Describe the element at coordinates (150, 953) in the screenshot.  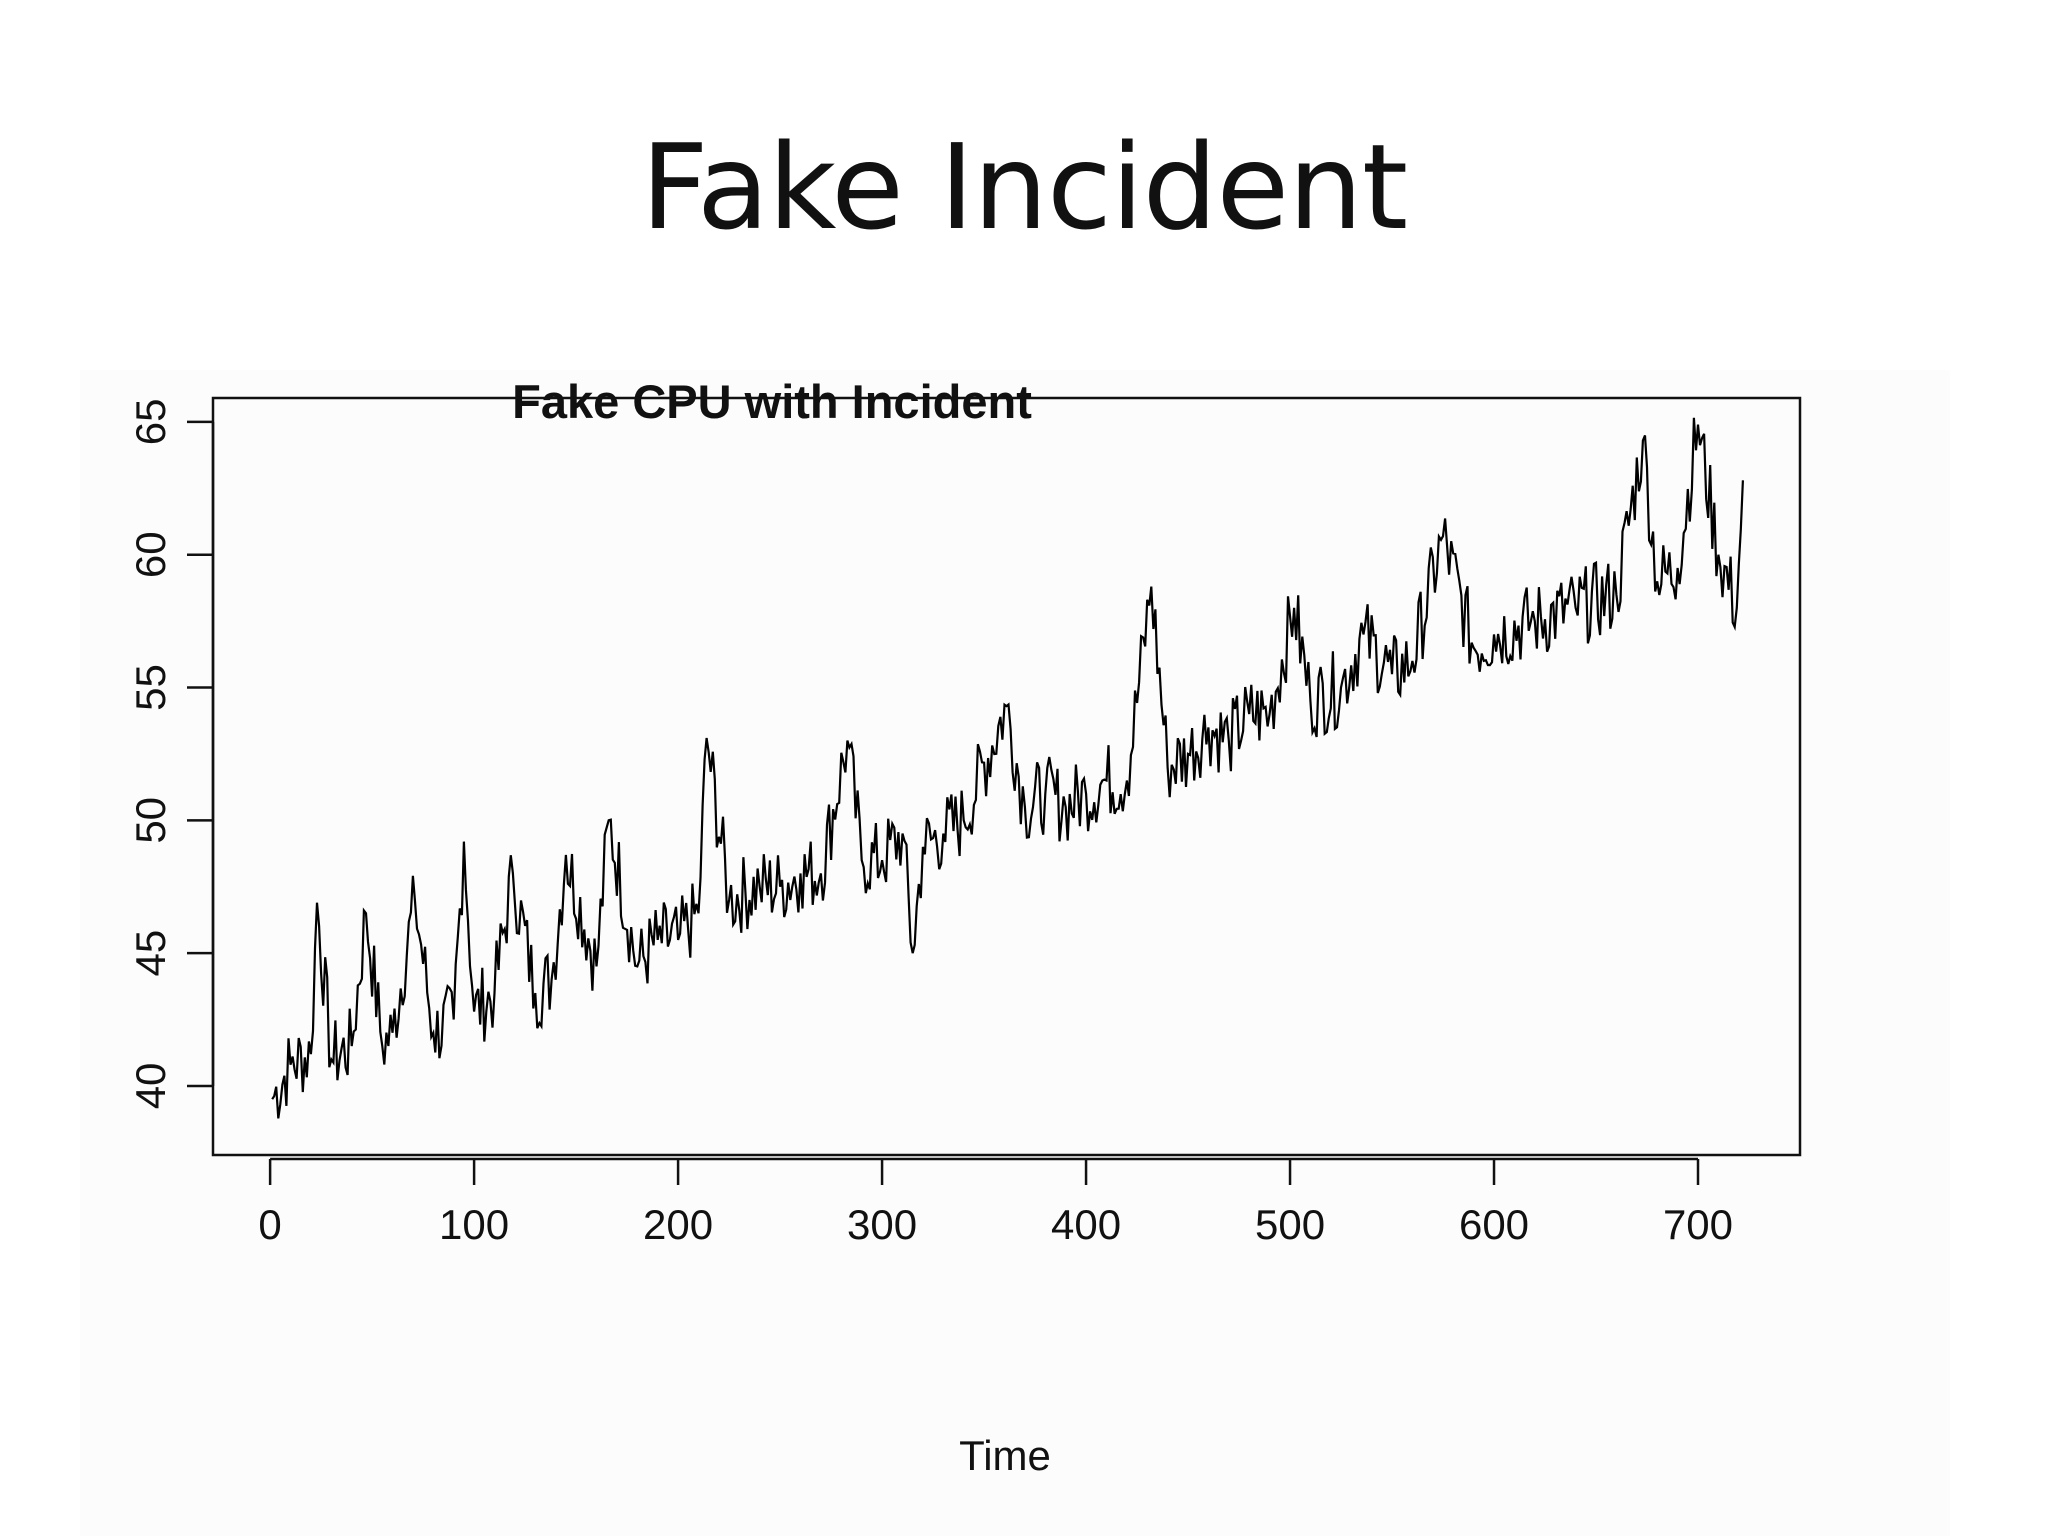
I see `y-tick-label: 45` at that location.